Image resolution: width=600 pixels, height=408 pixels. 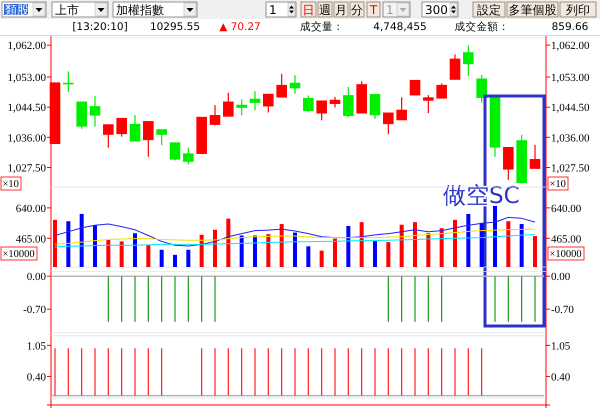 I want to click on y2-tick-label: 0.00, so click(x=561, y=277).